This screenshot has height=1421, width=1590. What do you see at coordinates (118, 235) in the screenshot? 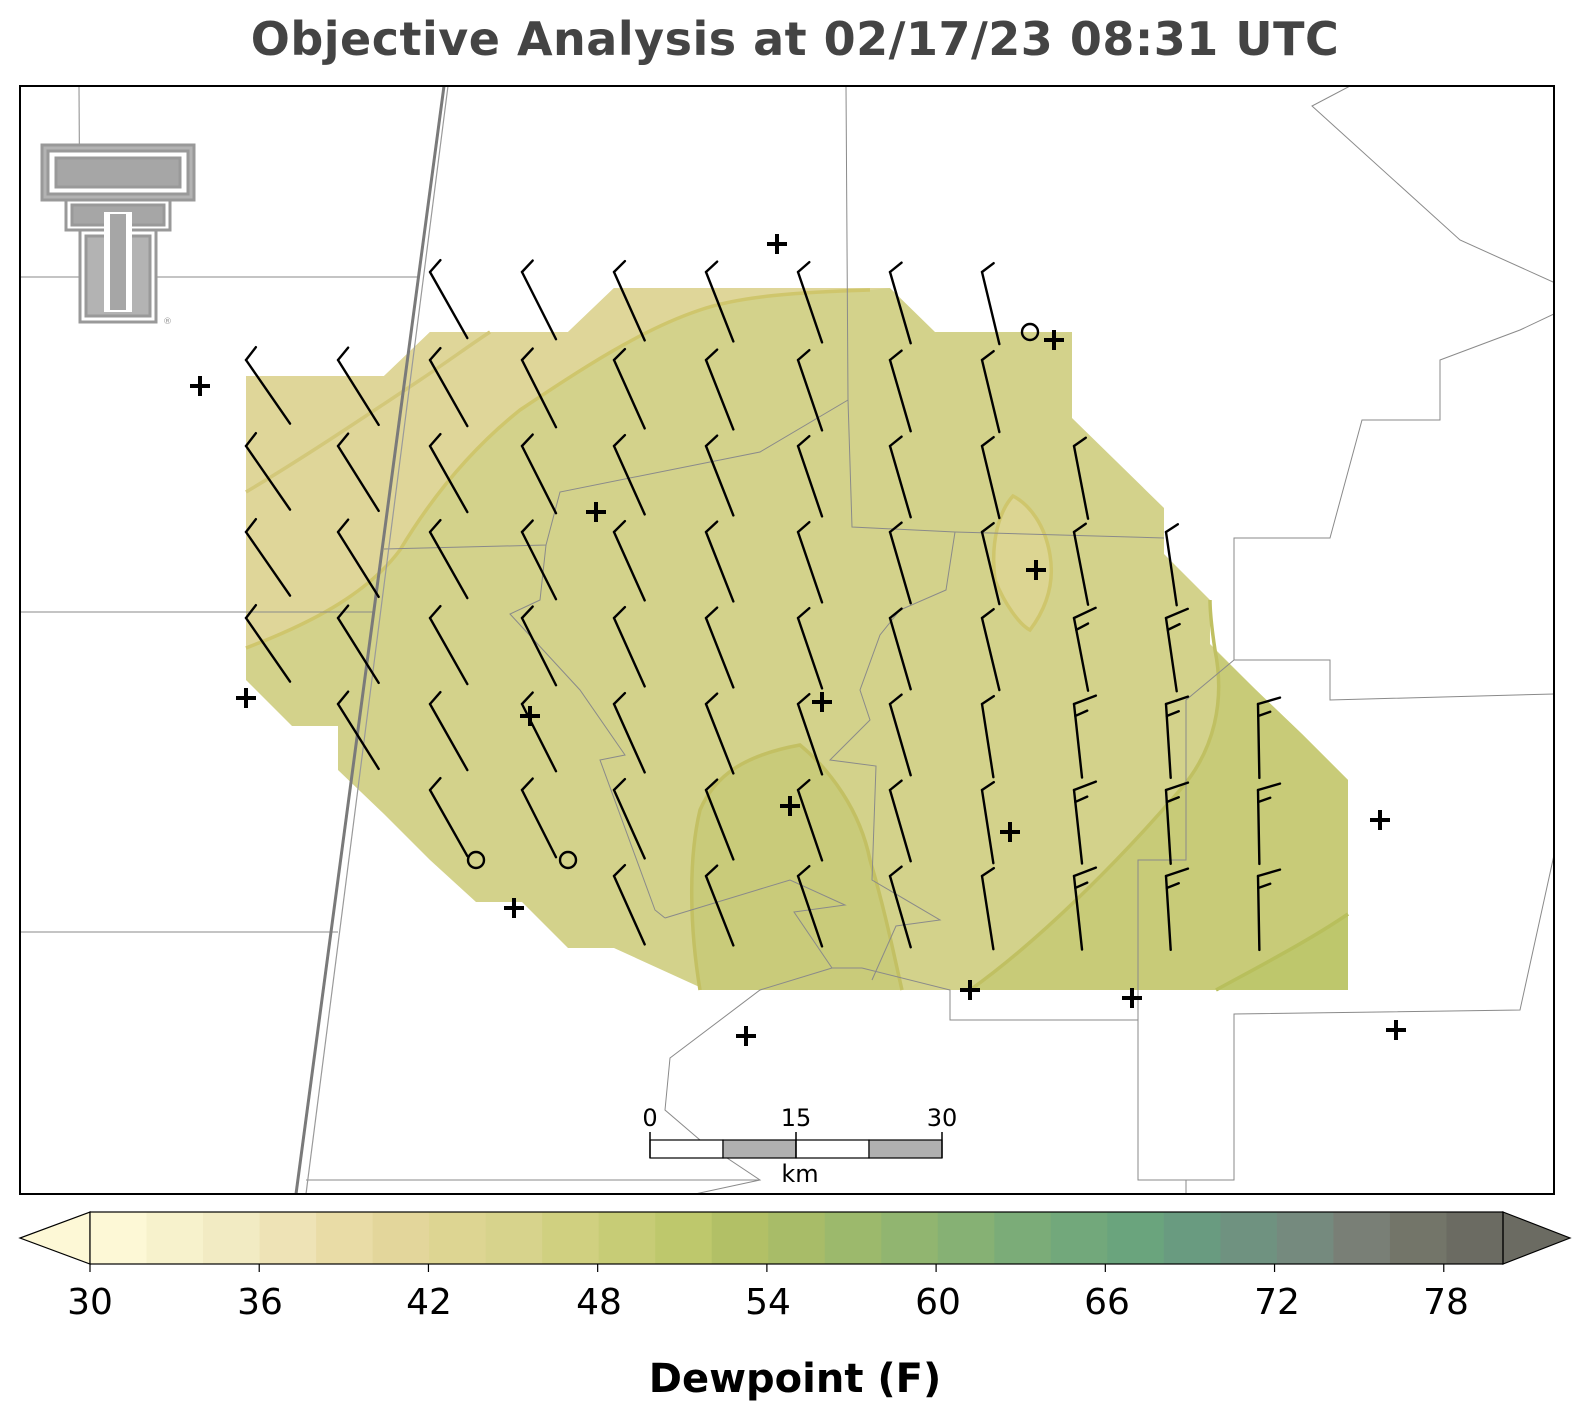
I see `double-t-logo: ®` at bounding box center [118, 235].